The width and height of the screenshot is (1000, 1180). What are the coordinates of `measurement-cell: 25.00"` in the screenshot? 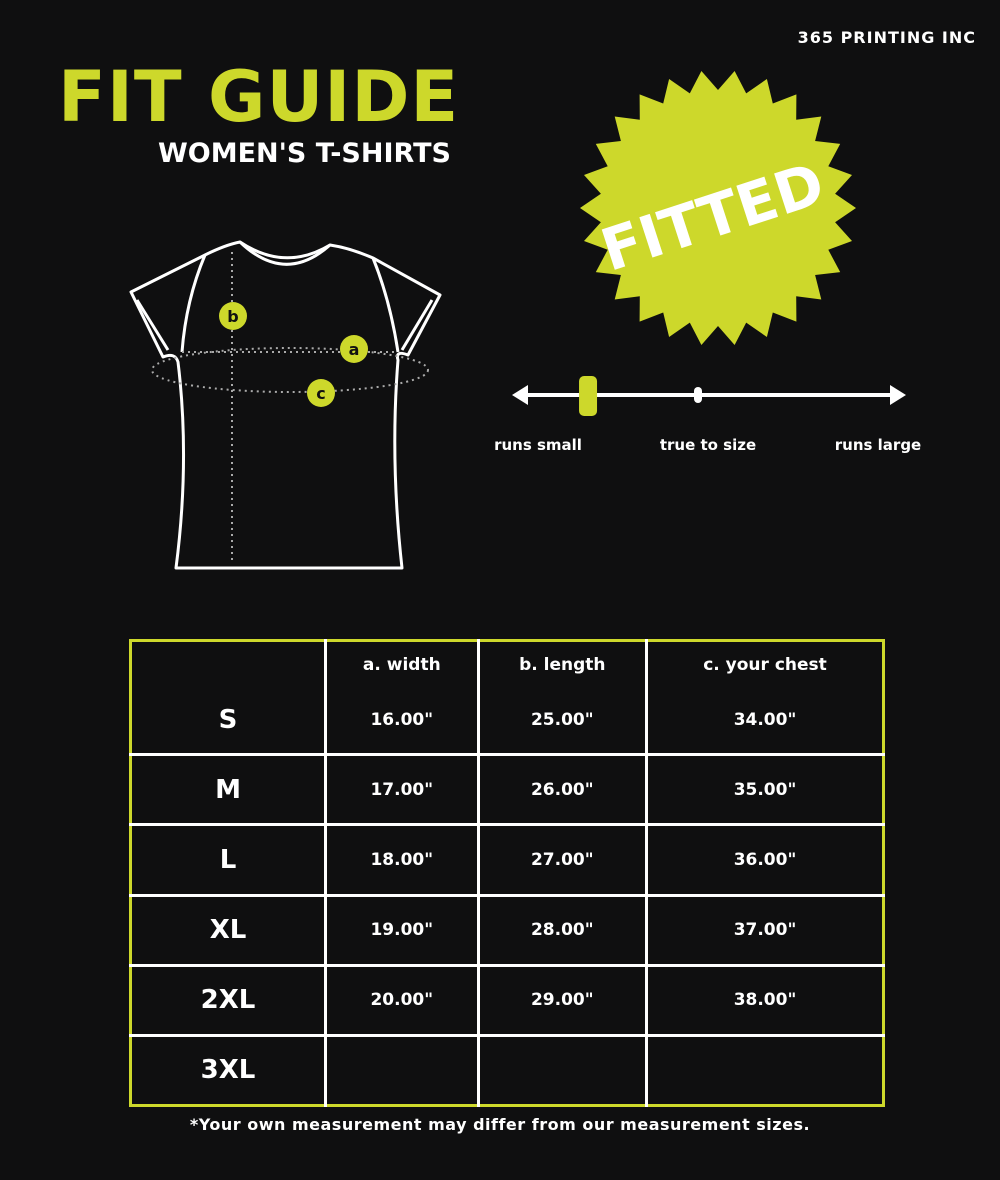 It's located at (562, 722).